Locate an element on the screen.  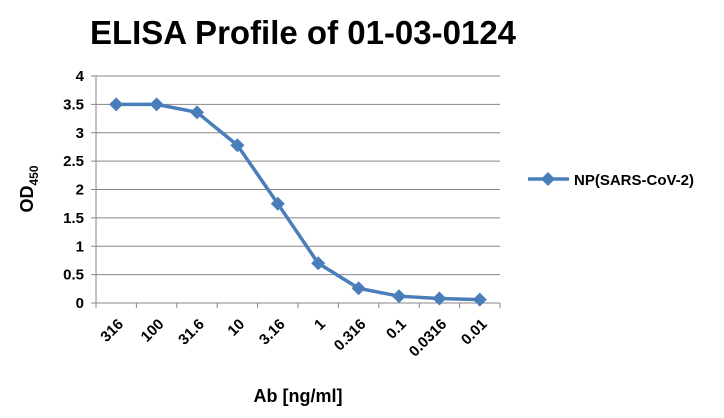
x-tick-label: 0.1 is located at coordinates (396, 329).